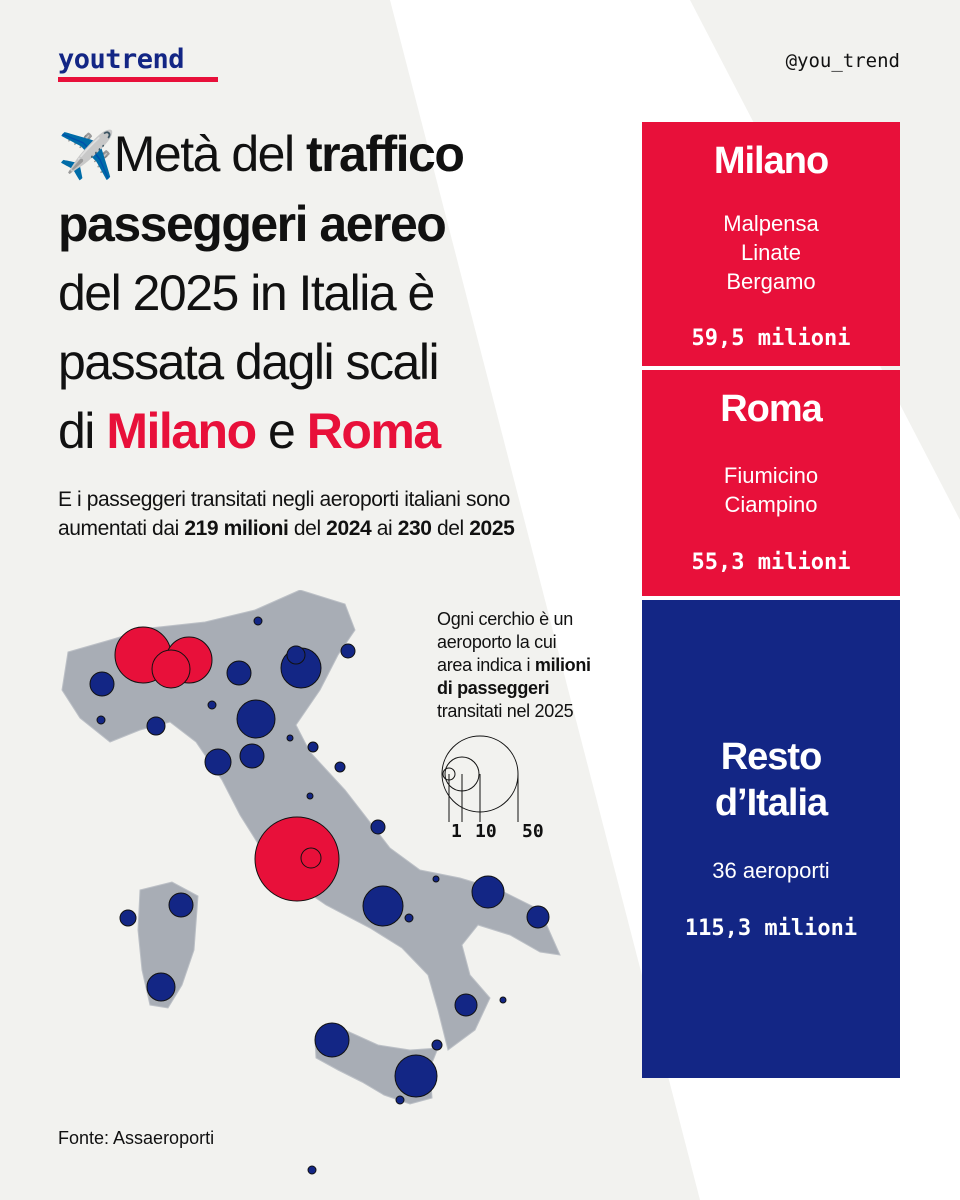  Describe the element at coordinates (842, 61) in the screenshot. I see `social-handle: @you_trend` at that location.